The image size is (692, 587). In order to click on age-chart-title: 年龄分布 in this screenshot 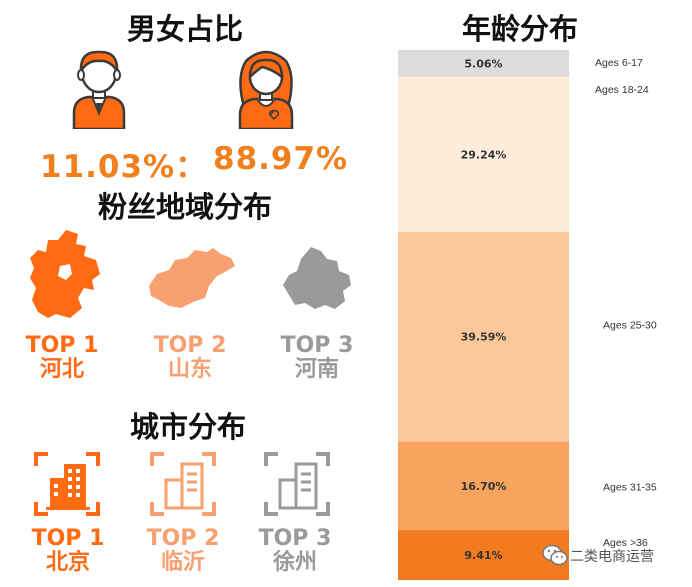, I will do `click(519, 29)`.